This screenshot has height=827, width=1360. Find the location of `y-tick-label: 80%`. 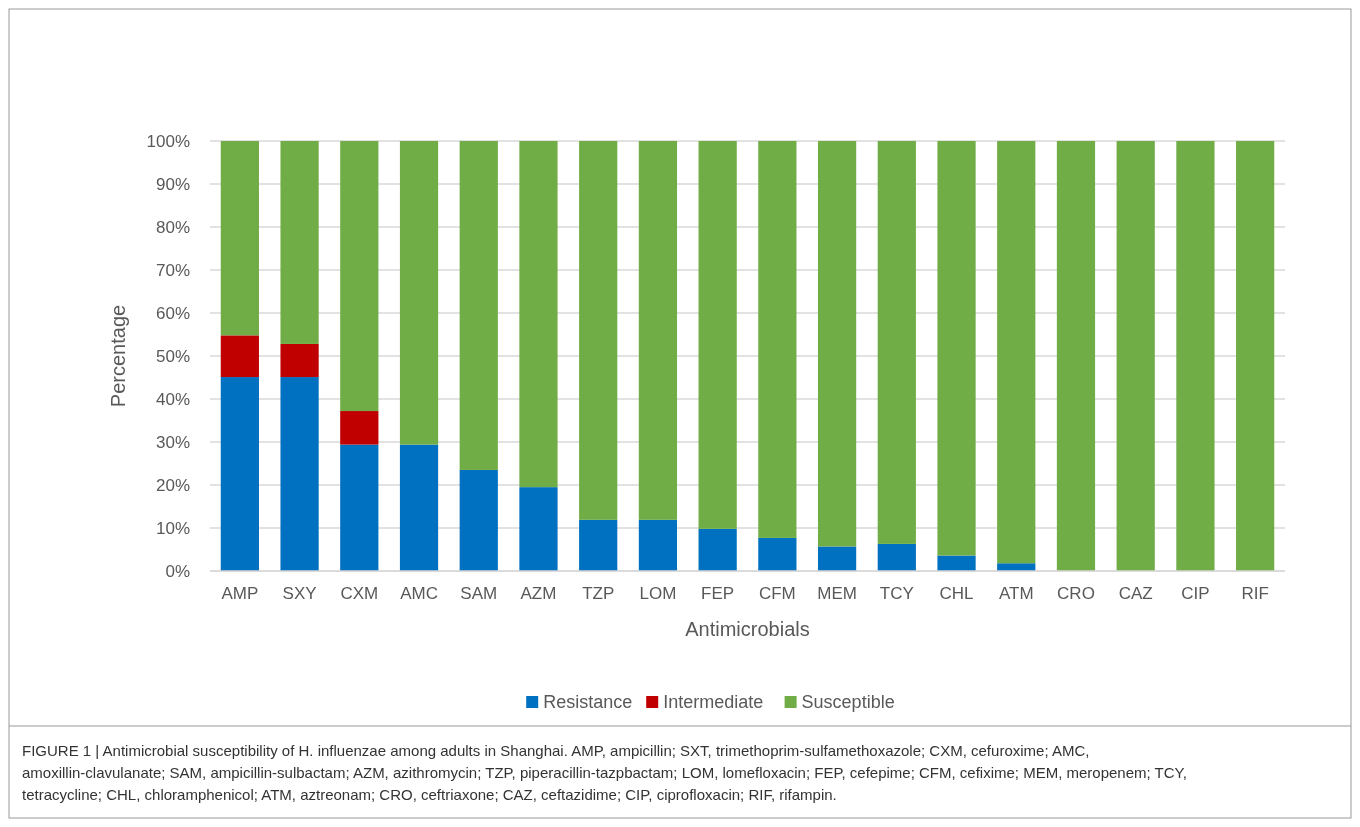

y-tick-label: 80% is located at coordinates (172, 227).